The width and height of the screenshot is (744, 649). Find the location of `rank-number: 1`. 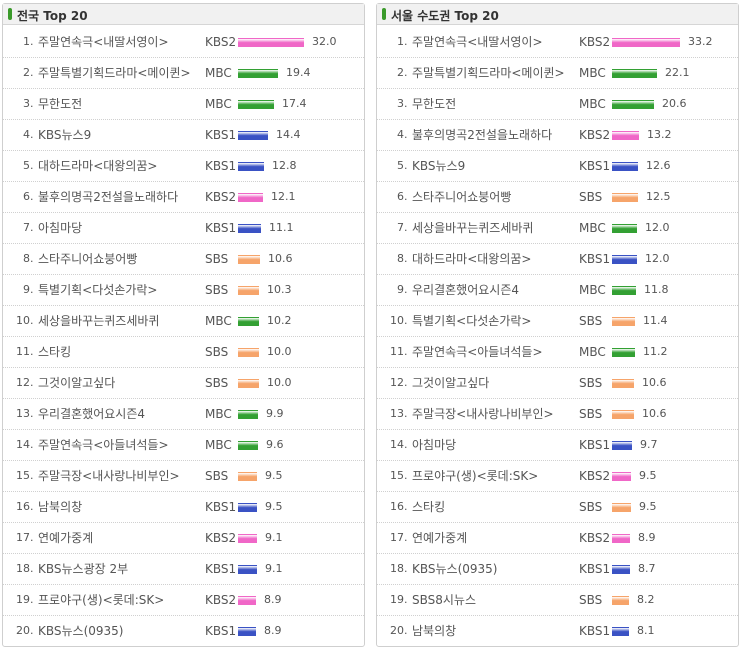

rank-number: 1 is located at coordinates (395, 42).